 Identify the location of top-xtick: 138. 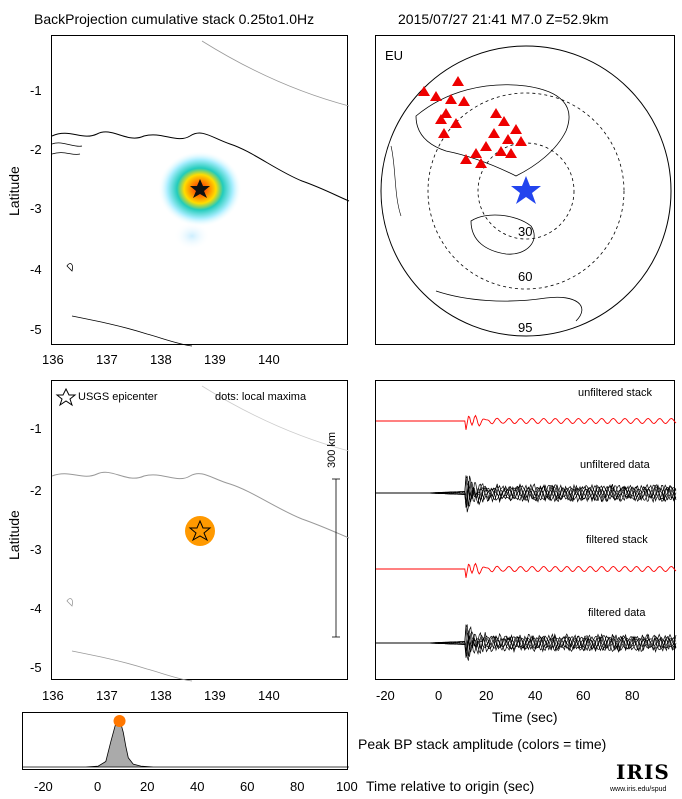
(161, 359).